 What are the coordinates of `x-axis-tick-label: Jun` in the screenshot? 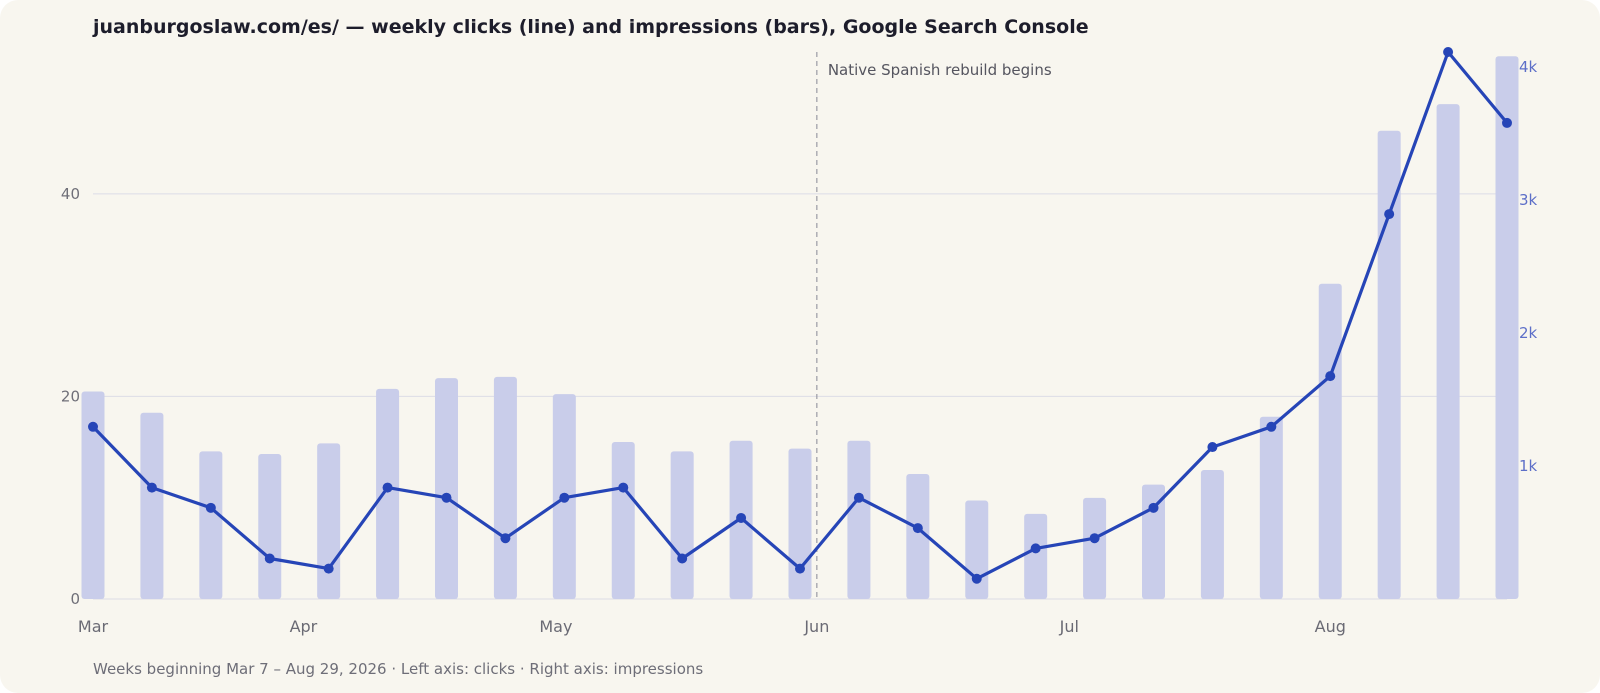 It's located at (816, 626).